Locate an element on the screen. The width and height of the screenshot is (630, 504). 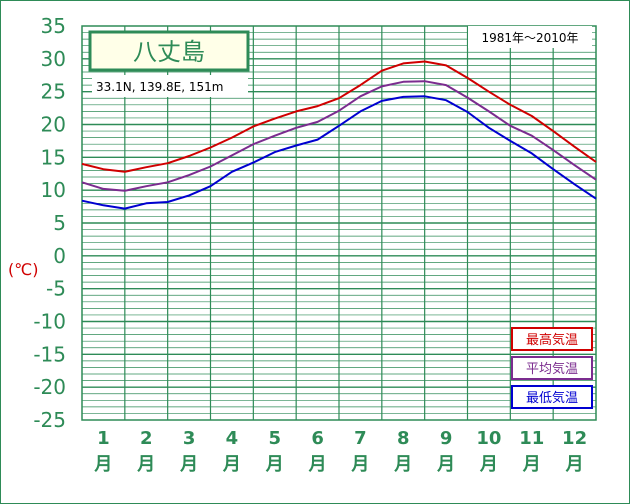
y-tick-label: -10 is located at coordinates (49, 322).